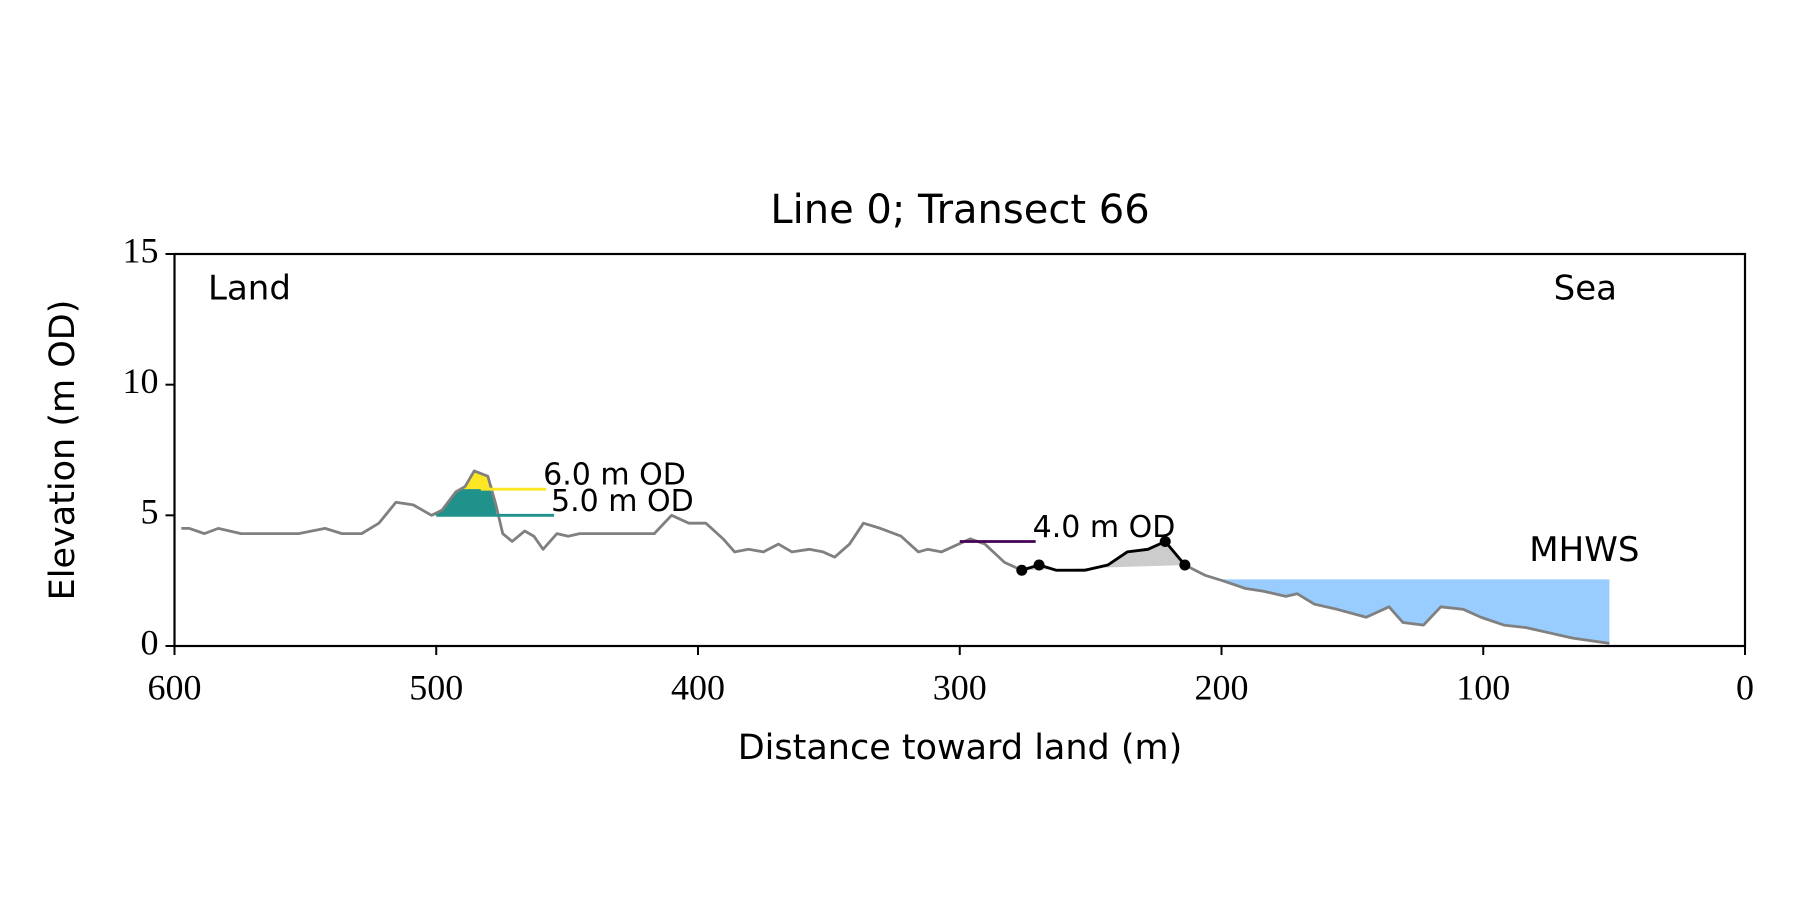 This screenshot has width=1800, height=900. Describe the element at coordinates (63, 450) in the screenshot. I see `y-axis-label: Elevation (m OD)` at that location.